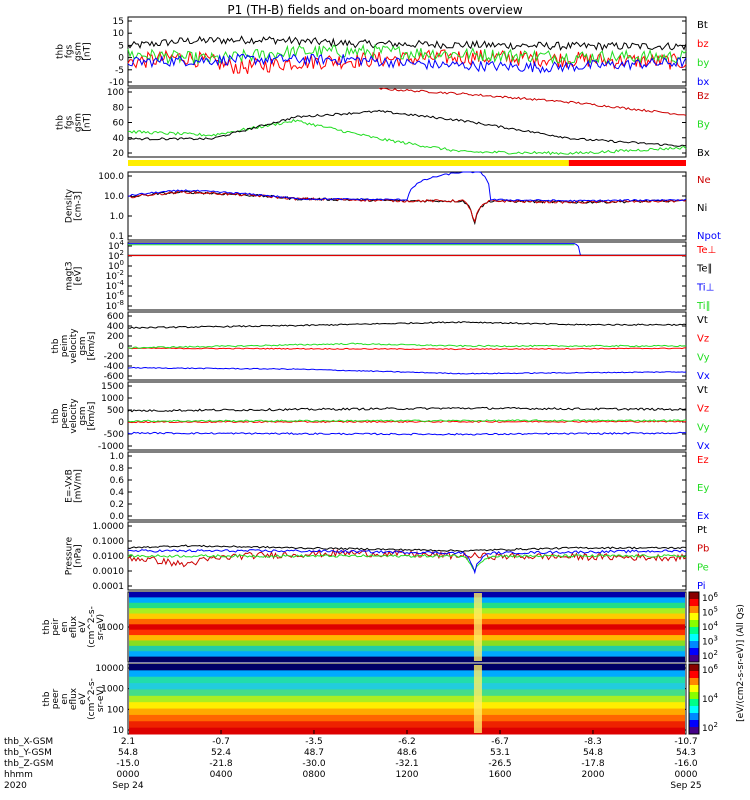 The height and width of the screenshot is (800, 750). I want to click on x-row-label: thb_Y-GSM, so click(28, 753).